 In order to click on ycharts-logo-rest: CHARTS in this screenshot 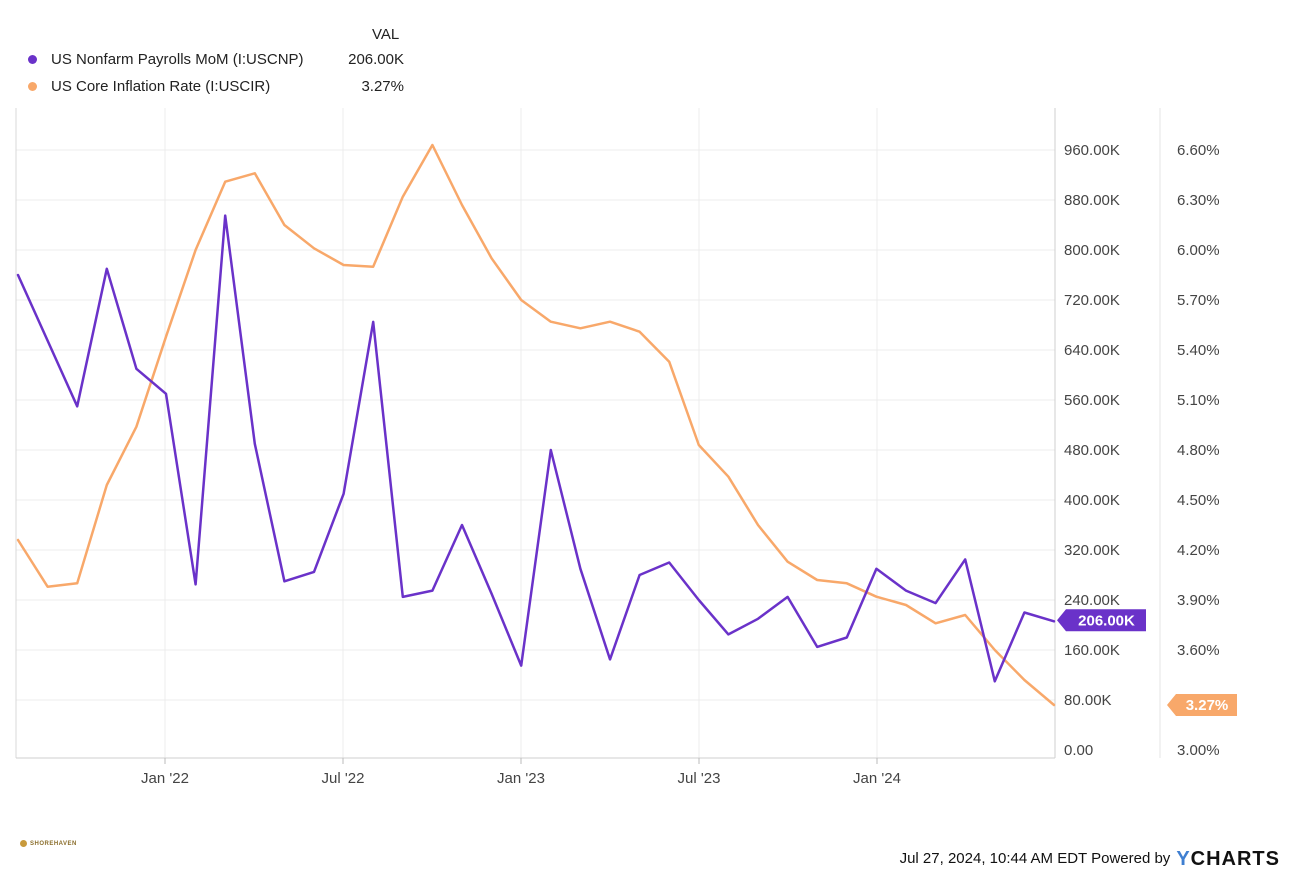, I will do `click(1235, 859)`.